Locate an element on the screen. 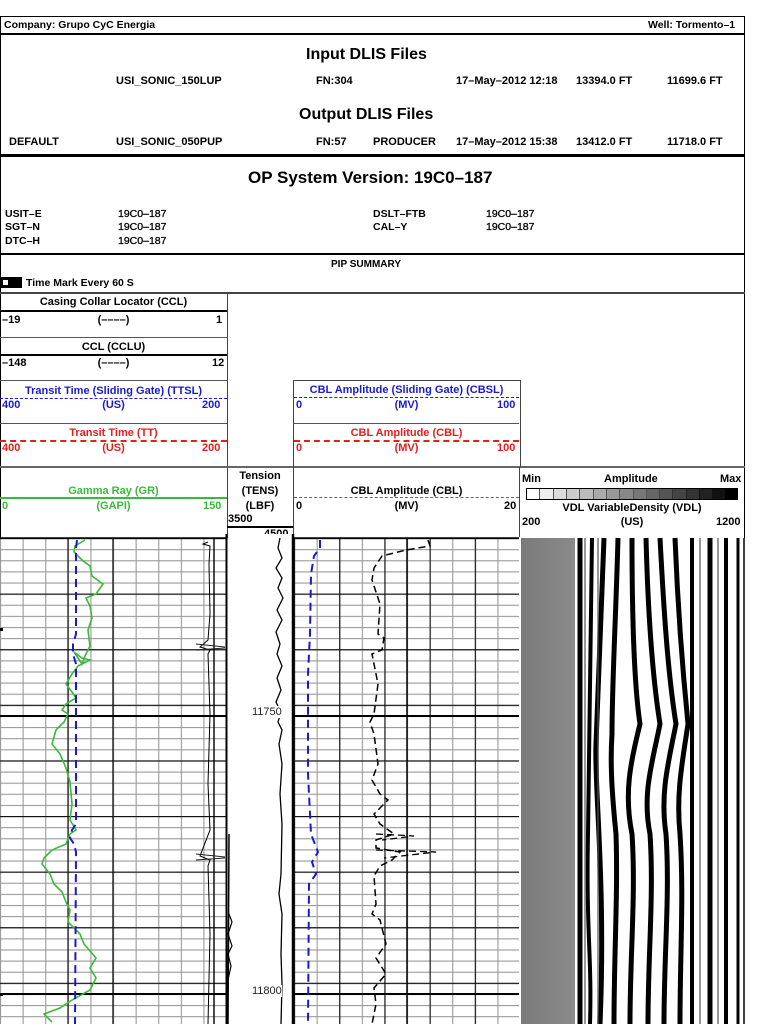  cbl100-scale-line is located at coordinates (406, 441).